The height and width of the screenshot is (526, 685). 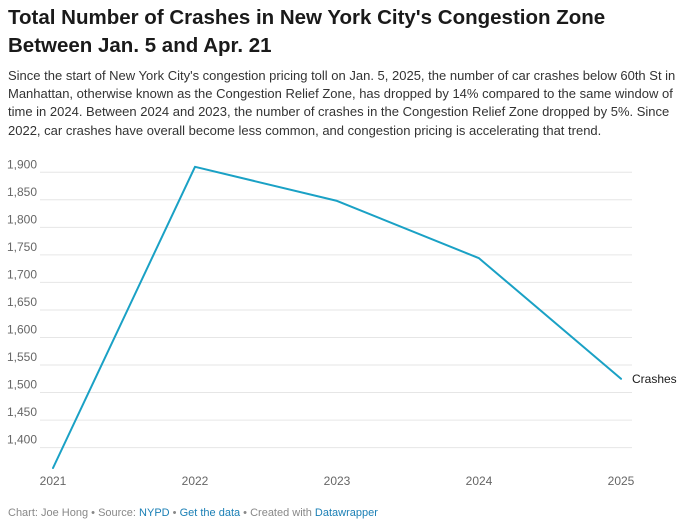 What do you see at coordinates (114, 513) in the screenshot?
I see `footer-separator: • Source:` at bounding box center [114, 513].